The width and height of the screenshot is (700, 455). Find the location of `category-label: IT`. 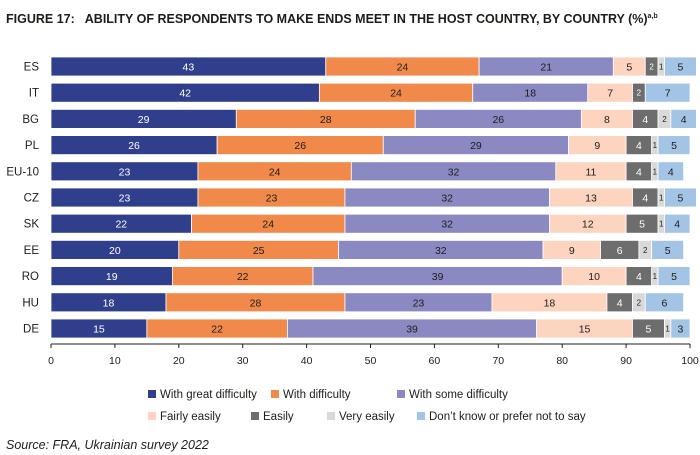

category-label: IT is located at coordinates (34, 94).